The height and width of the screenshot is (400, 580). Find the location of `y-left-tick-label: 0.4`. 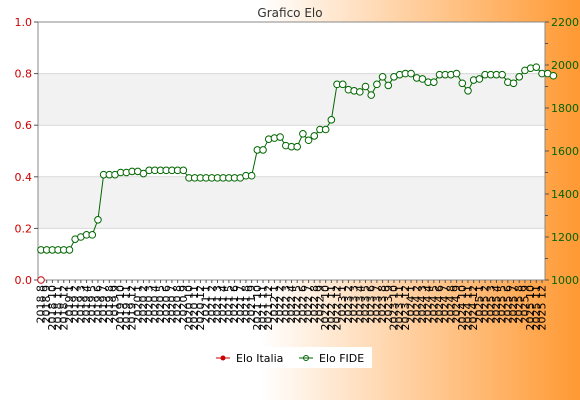

y-left-tick-label: 0.4 is located at coordinates (24, 177).